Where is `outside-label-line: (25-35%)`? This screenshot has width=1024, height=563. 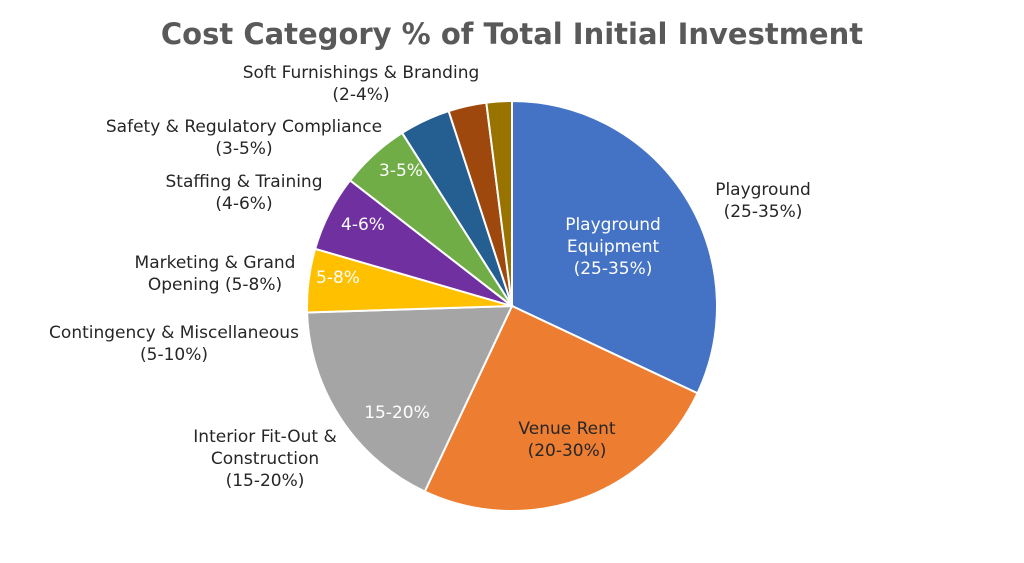 outside-label-line: (25-35%) is located at coordinates (763, 212).